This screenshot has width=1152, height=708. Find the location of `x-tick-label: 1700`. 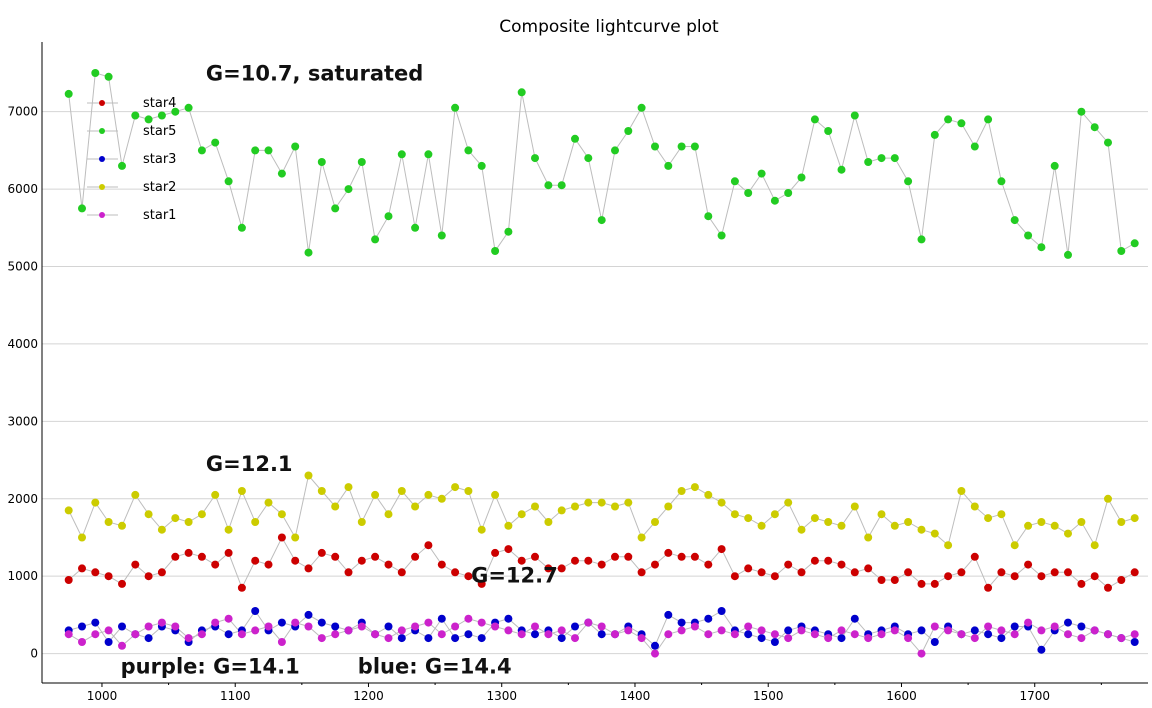

x-tick-label: 1700 is located at coordinates (1034, 696).